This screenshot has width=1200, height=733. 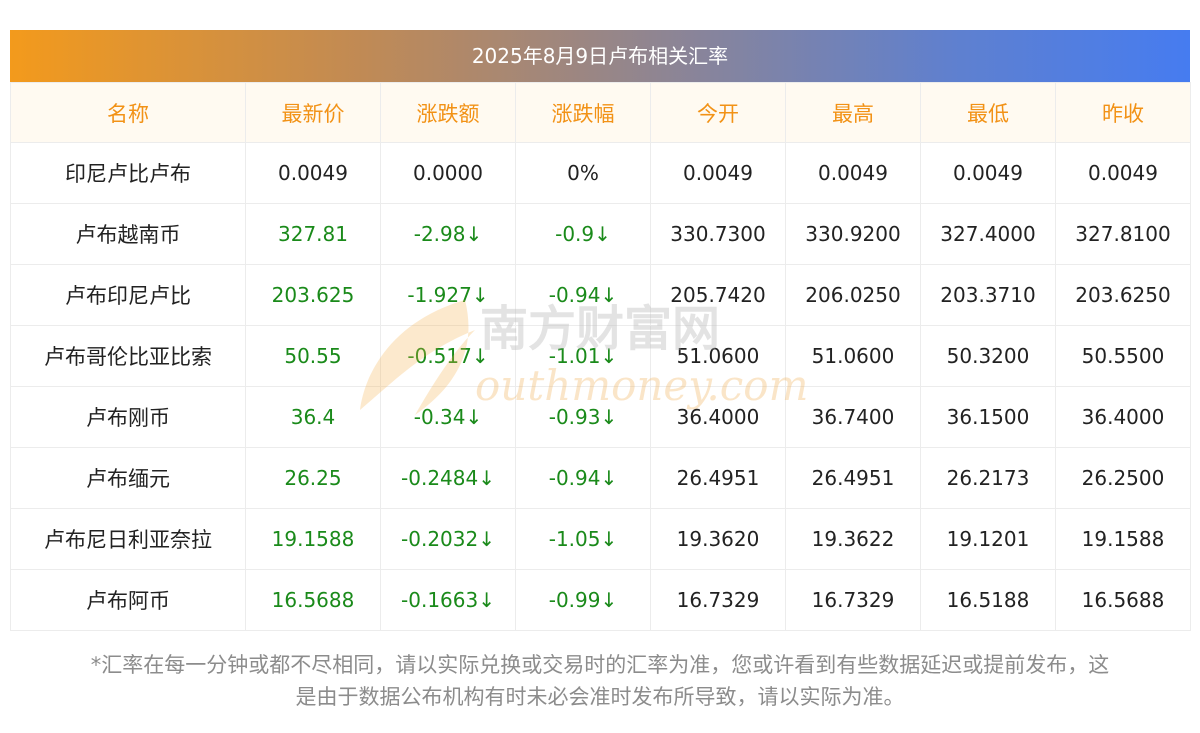 What do you see at coordinates (988, 478) in the screenshot?
I see `cell-low: 26.2173` at bounding box center [988, 478].